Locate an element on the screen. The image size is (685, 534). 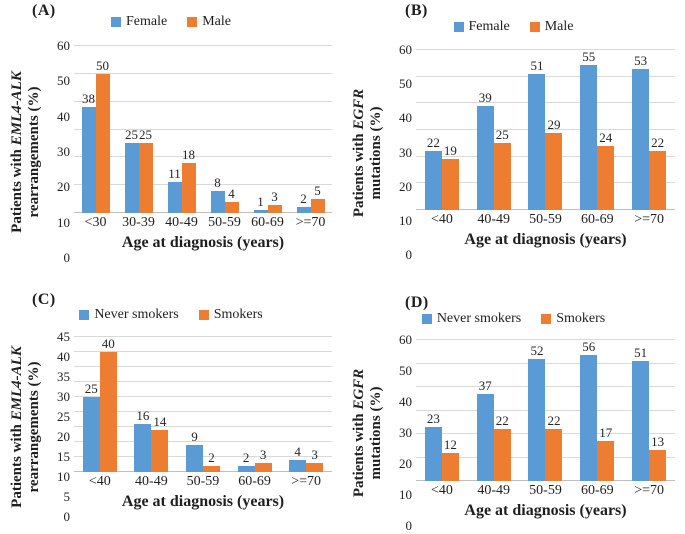
category-group: 55 24 is located at coordinates (597, 130).